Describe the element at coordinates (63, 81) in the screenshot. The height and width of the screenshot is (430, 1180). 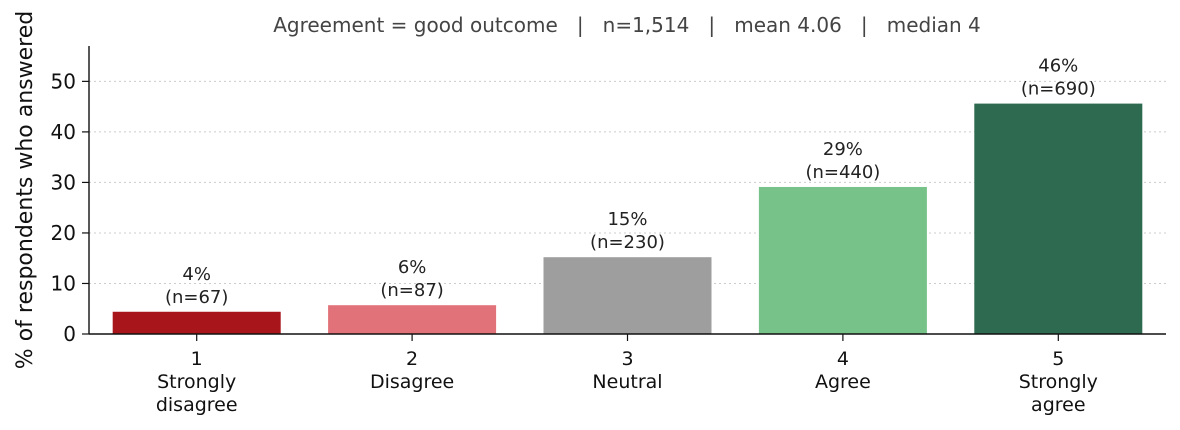
I see `y-tick-label: 50` at that location.